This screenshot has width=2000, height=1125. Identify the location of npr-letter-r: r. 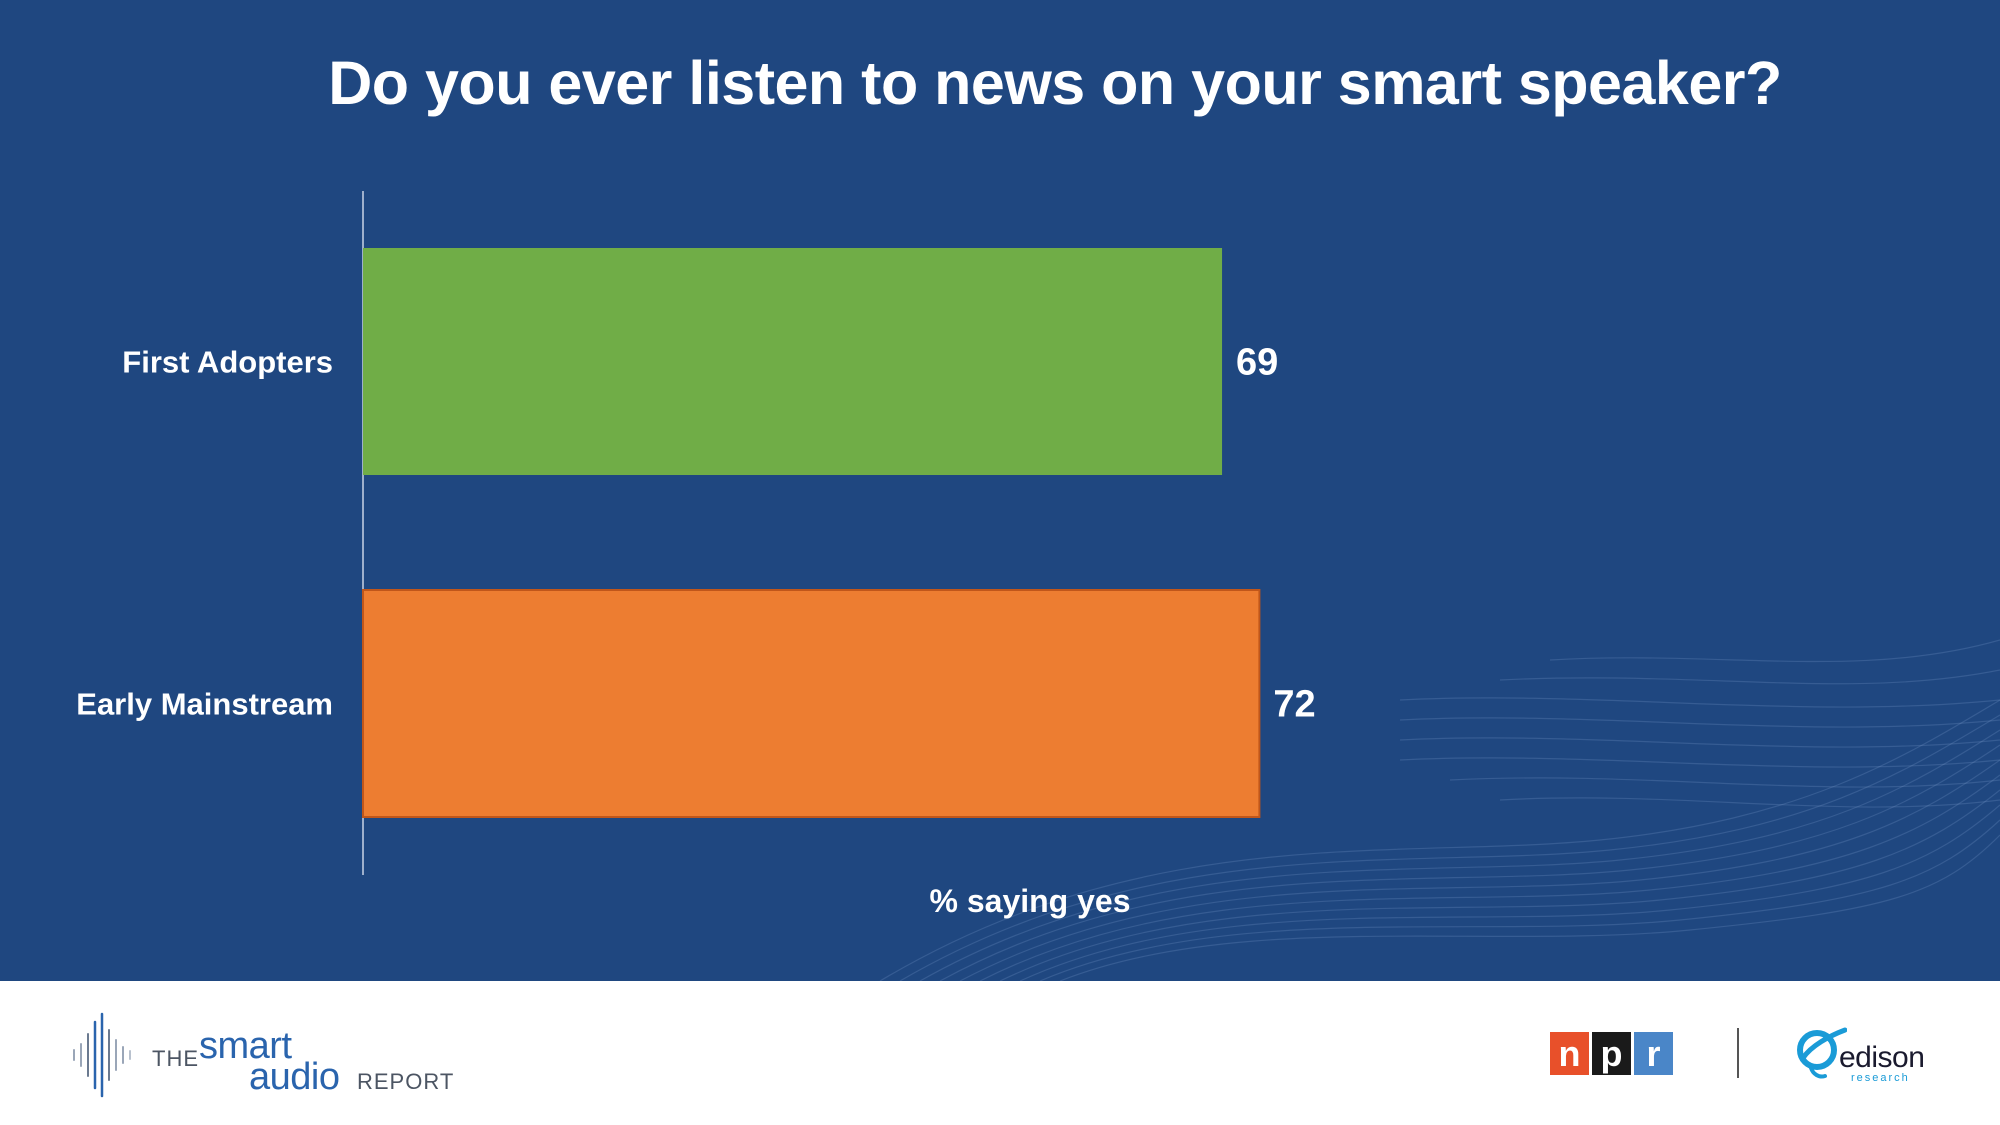
(1653, 1053).